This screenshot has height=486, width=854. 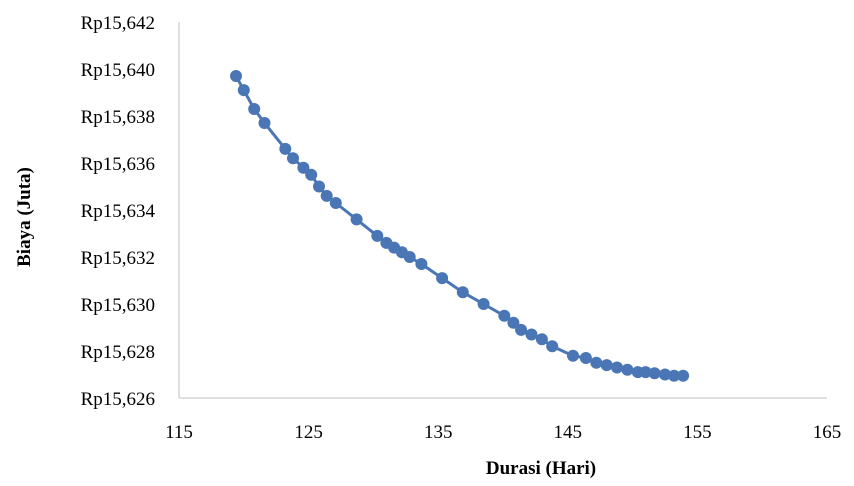 I want to click on x-axis-title: Durasi (Hari), so click(x=541, y=468).